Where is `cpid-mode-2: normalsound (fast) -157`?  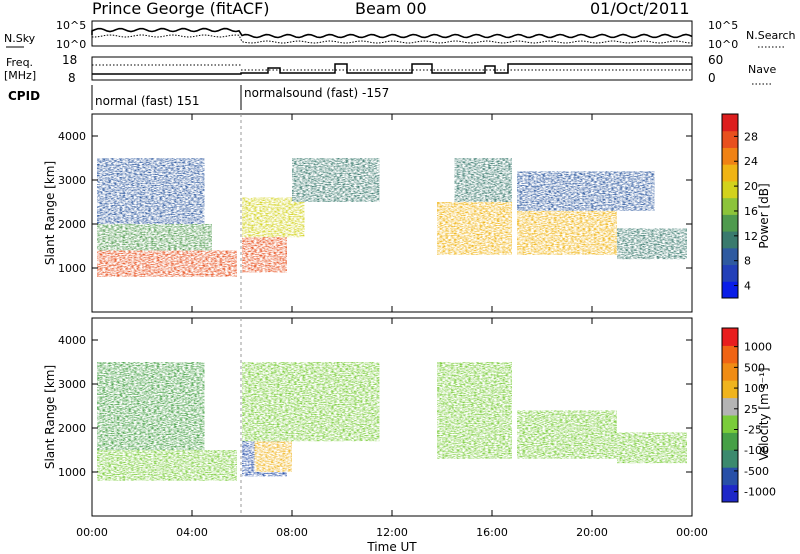
cpid-mode-2: normalsound (fast) -157 is located at coordinates (316, 93).